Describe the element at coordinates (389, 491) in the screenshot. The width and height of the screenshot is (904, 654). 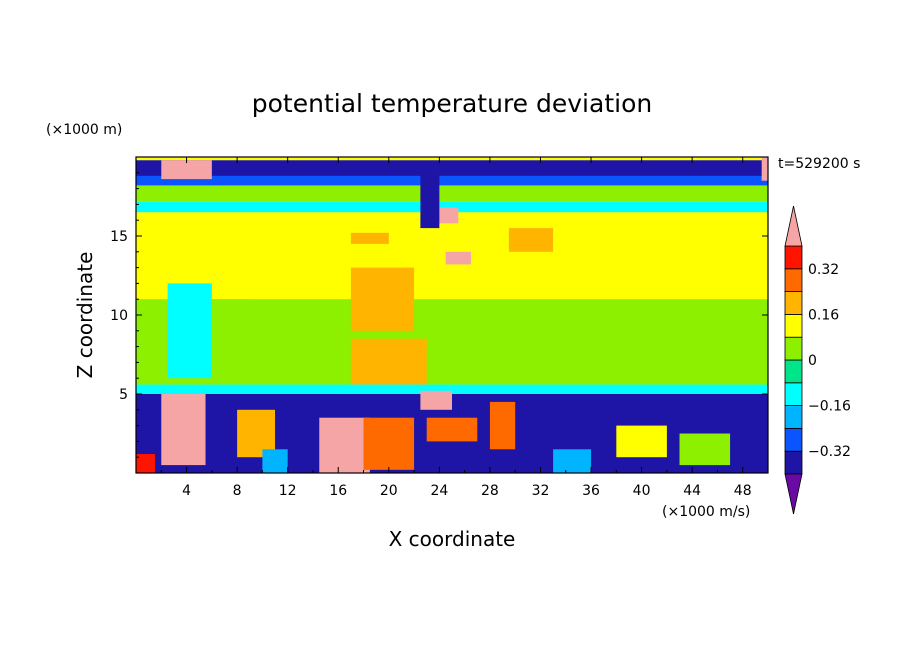
I see `x-tick-label: 20` at that location.